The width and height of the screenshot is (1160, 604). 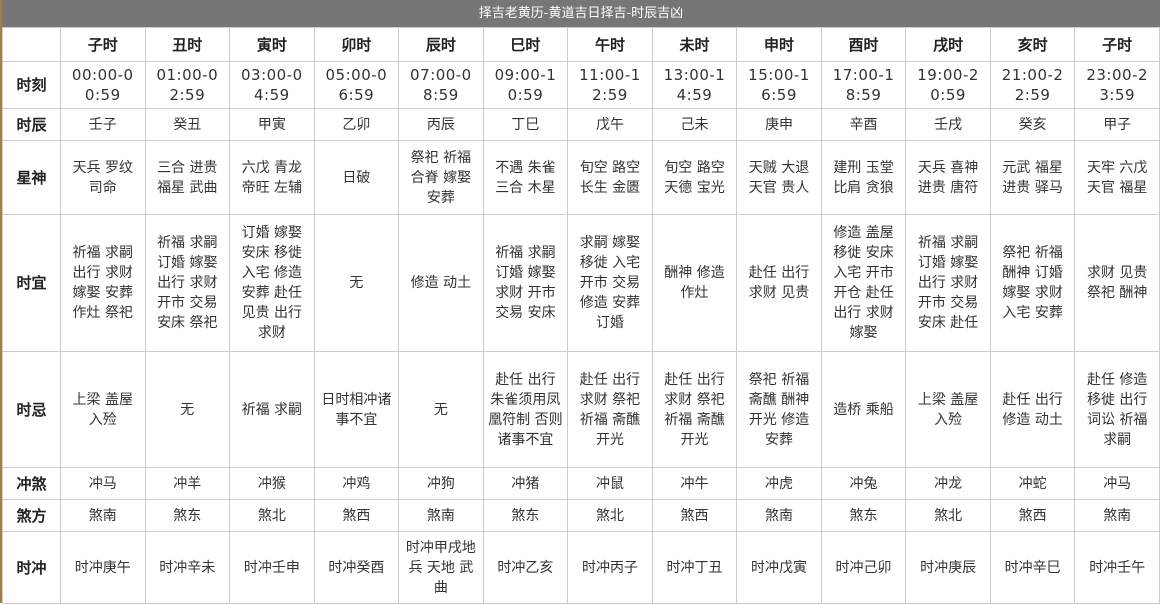 I want to click on cell-time: 15:00-16:59, so click(x=779, y=85).